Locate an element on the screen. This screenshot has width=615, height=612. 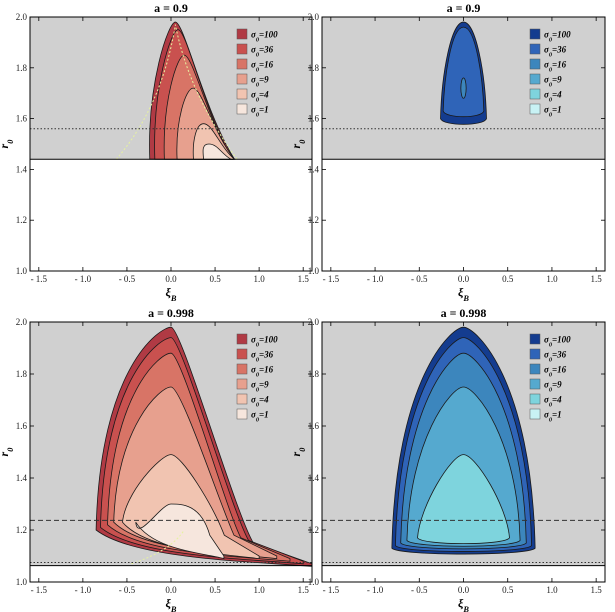
panel-title: a = 0.9 is located at coordinates (464, 8).